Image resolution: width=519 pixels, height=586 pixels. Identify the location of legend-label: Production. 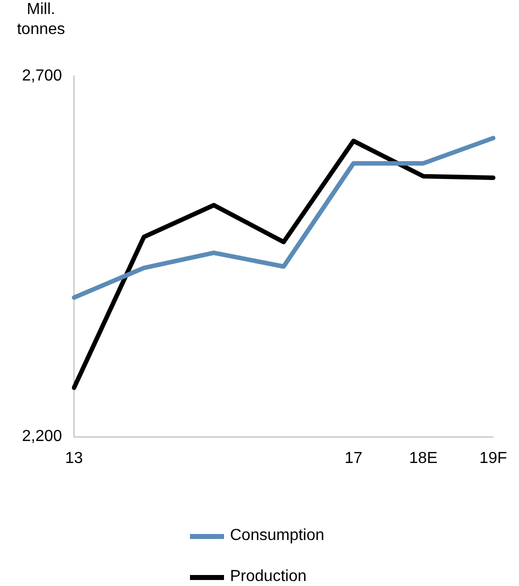
(268, 576).